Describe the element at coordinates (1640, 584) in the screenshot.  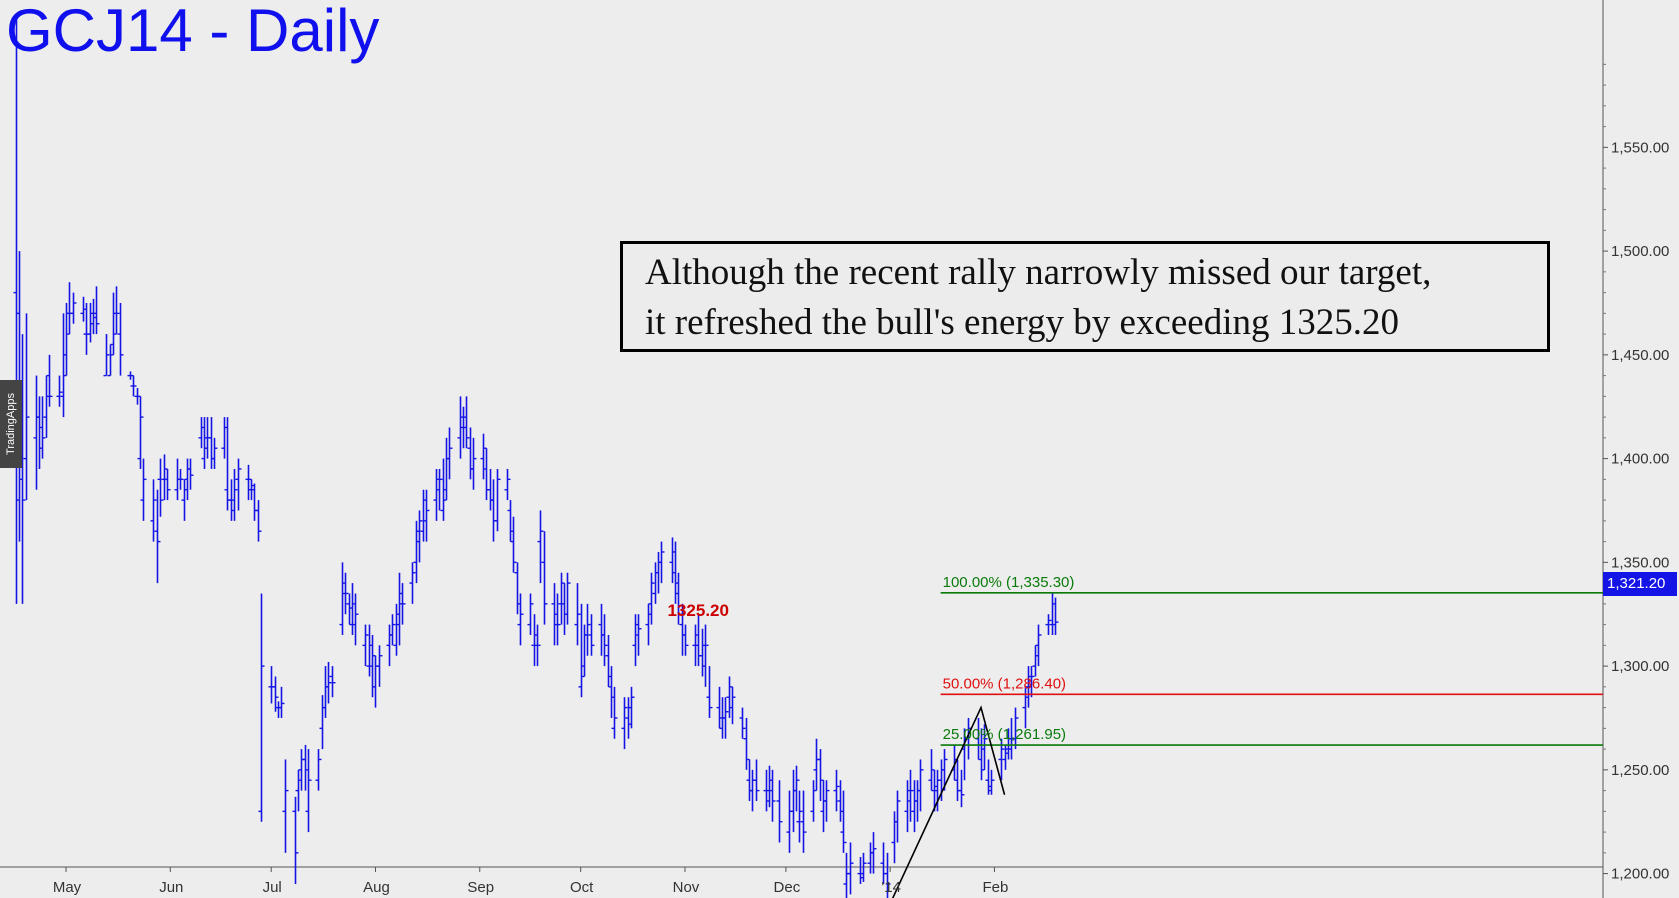
I see `last-price-tag: 1,321.20` at that location.